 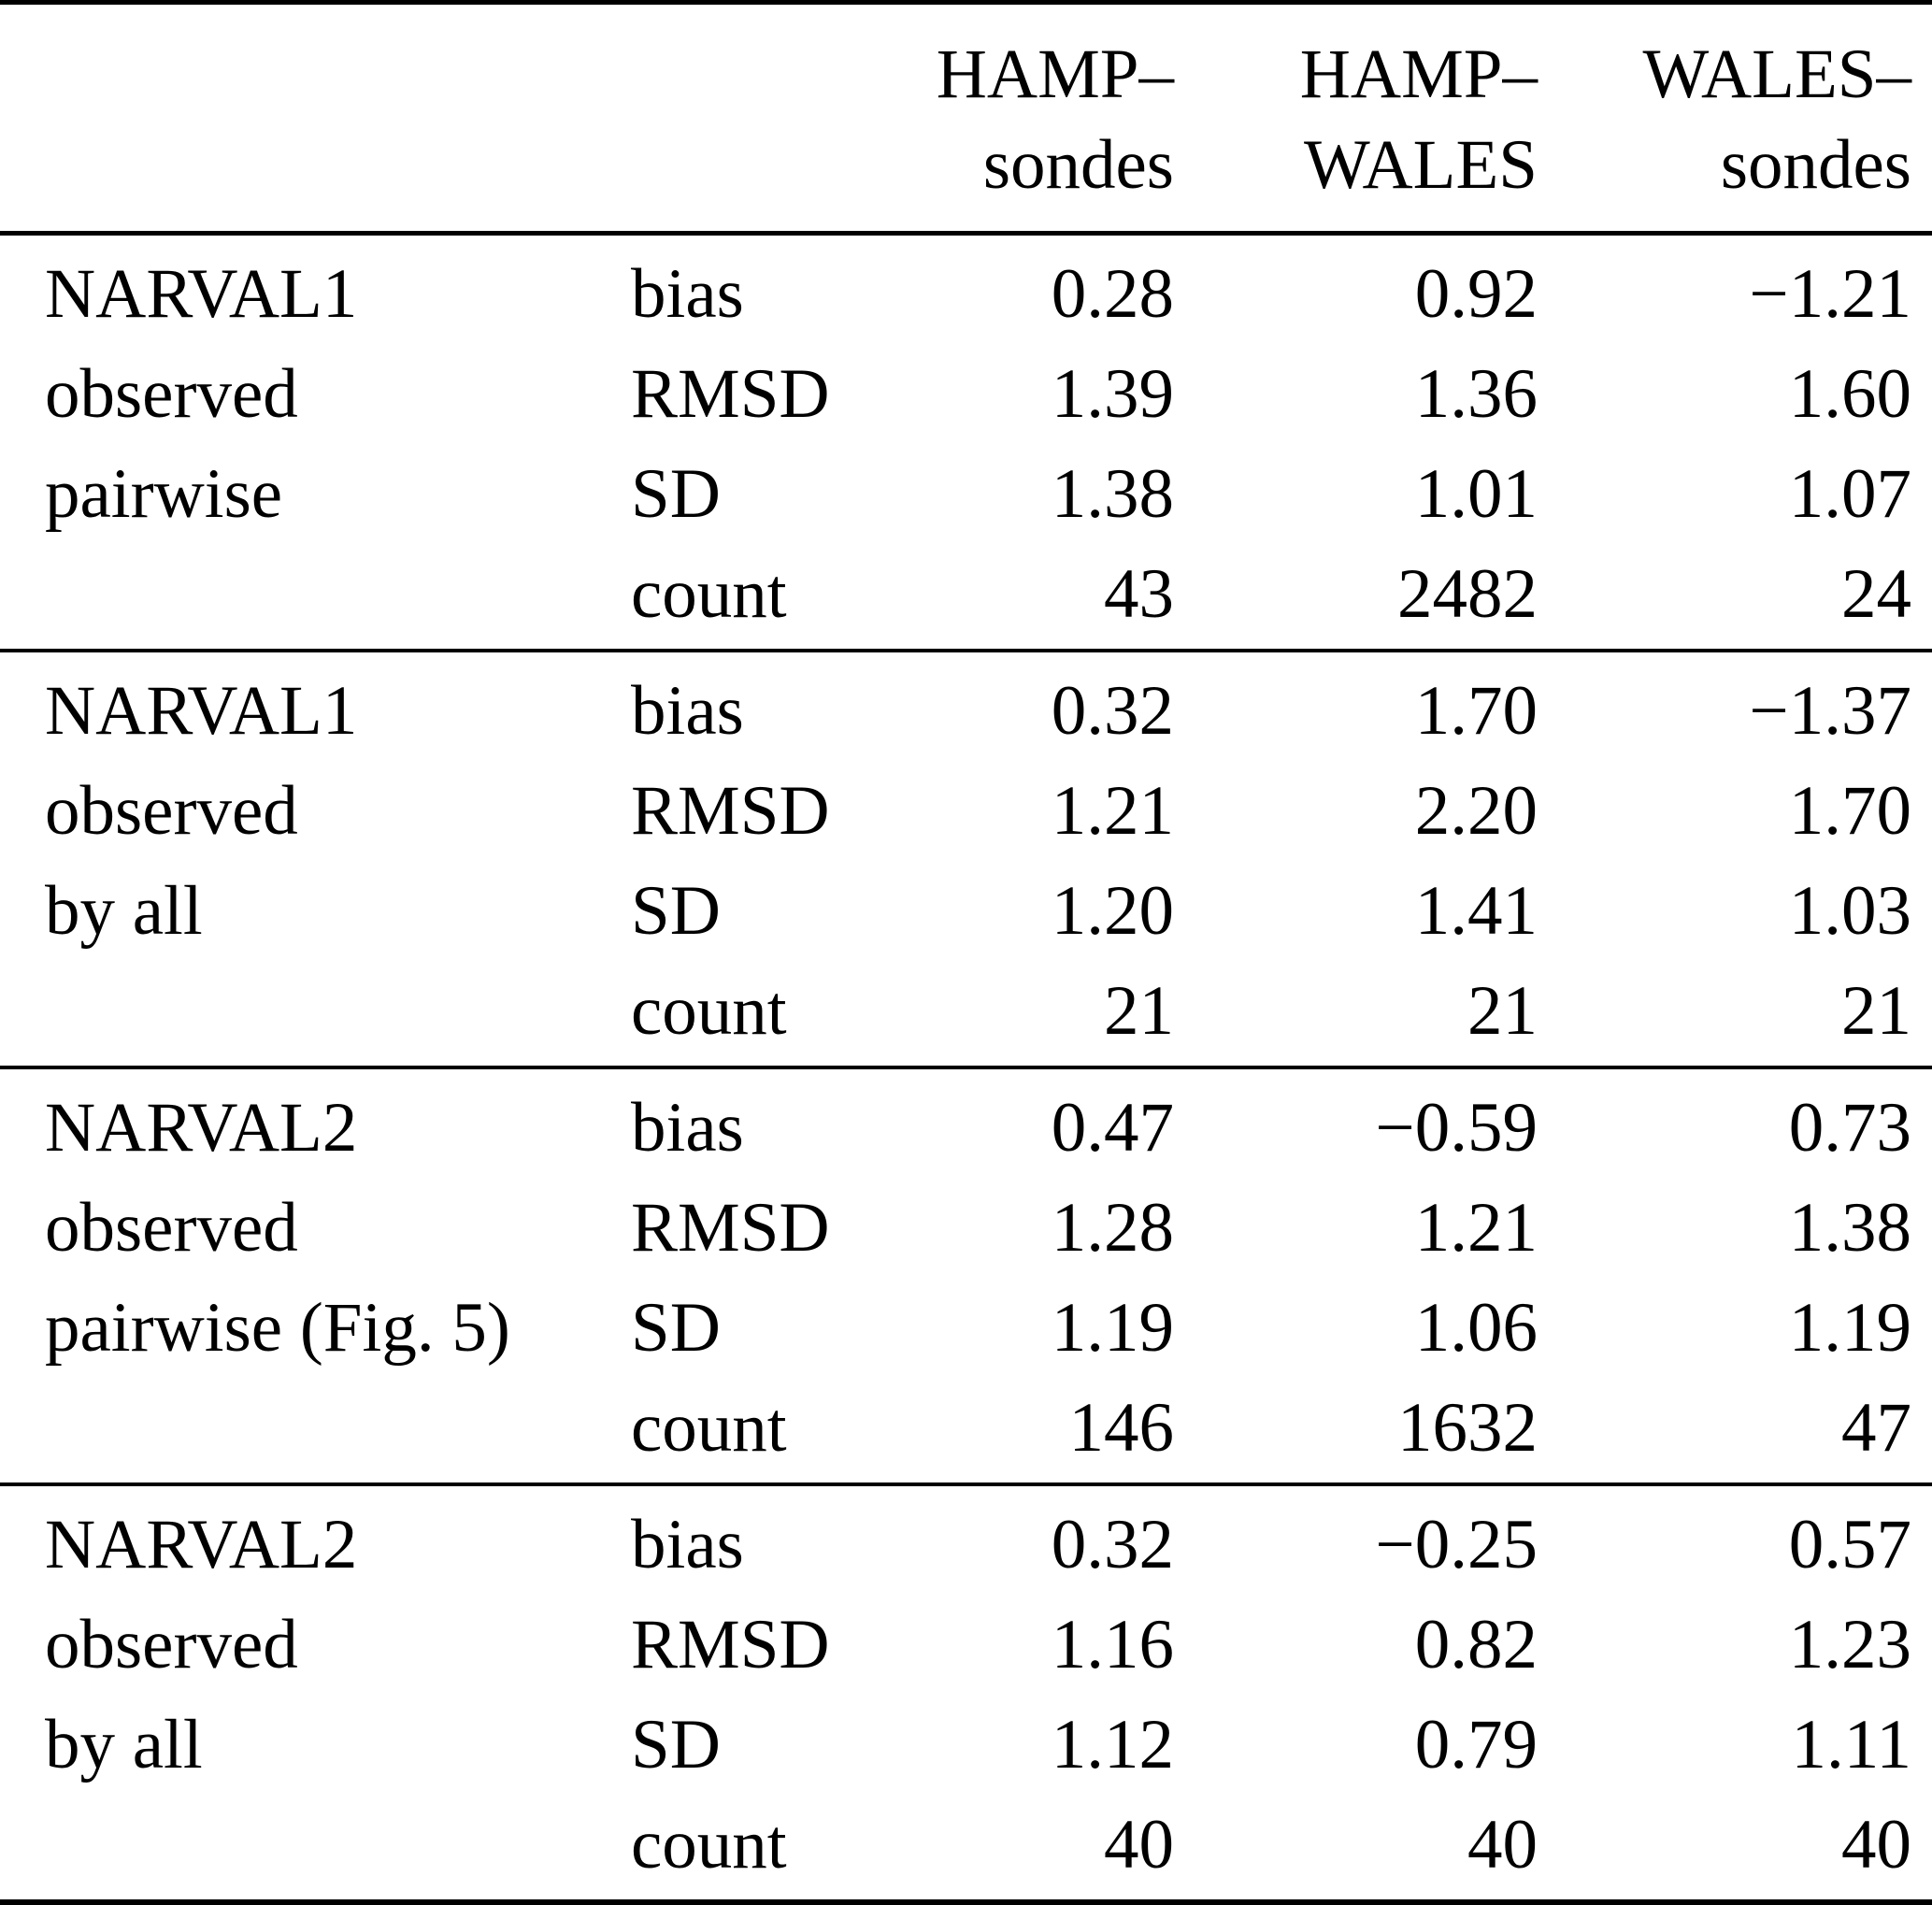 What do you see at coordinates (1456, 1544) in the screenshot?
I see `value-cell: −0.25` at bounding box center [1456, 1544].